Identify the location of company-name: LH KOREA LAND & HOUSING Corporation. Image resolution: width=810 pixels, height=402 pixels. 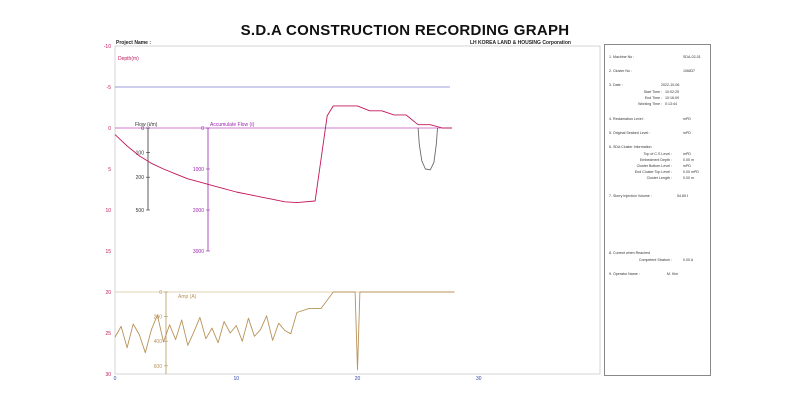
(520, 43).